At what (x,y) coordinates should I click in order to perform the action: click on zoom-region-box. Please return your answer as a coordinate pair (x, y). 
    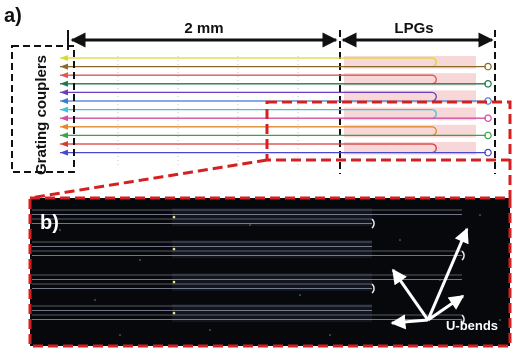
    Looking at the image, I should click on (388, 131).